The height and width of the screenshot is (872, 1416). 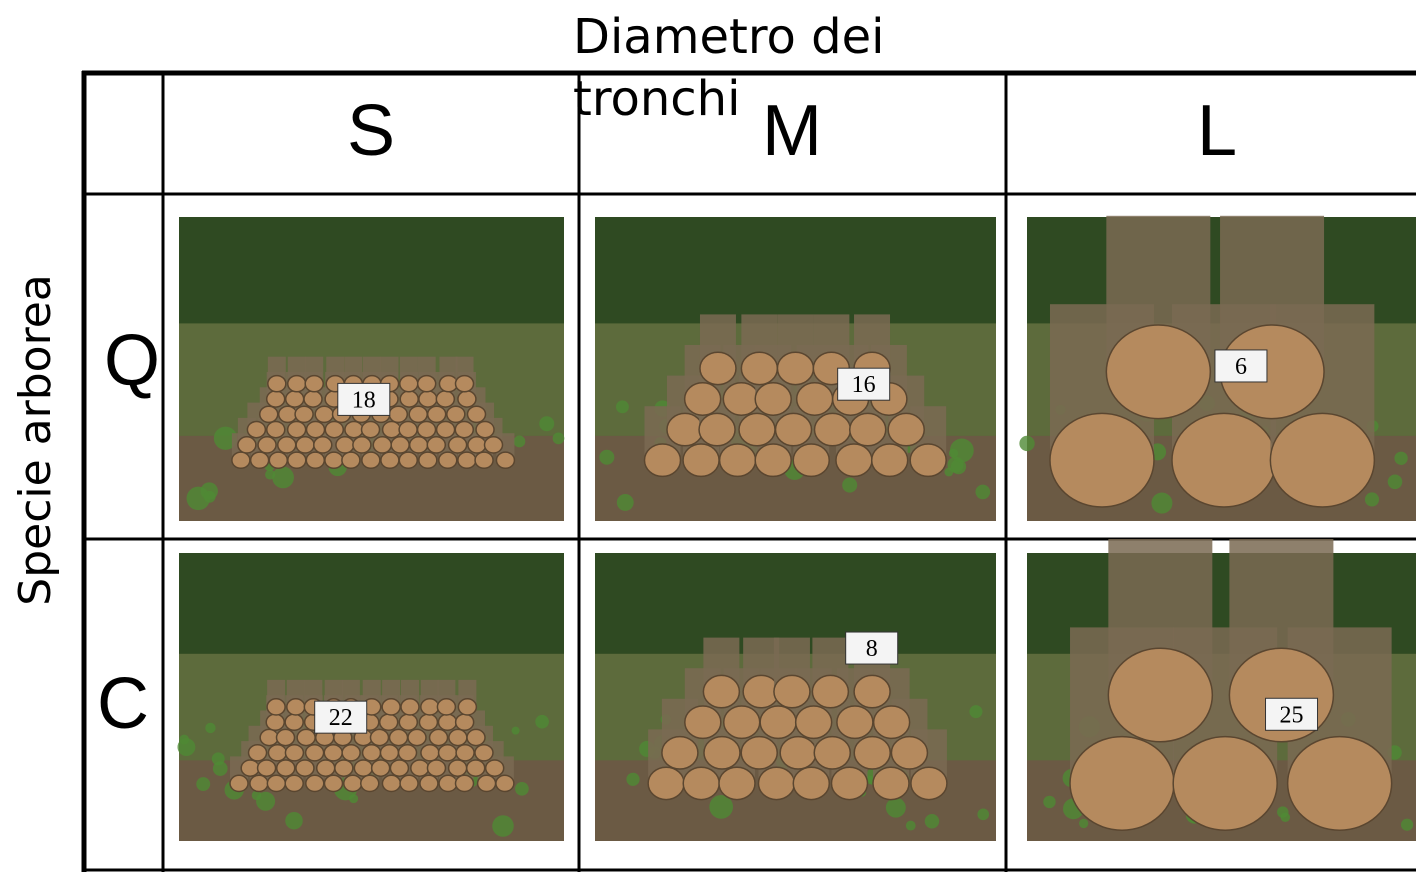 What do you see at coordinates (795, 369) in the screenshot?
I see `photo: 16` at bounding box center [795, 369].